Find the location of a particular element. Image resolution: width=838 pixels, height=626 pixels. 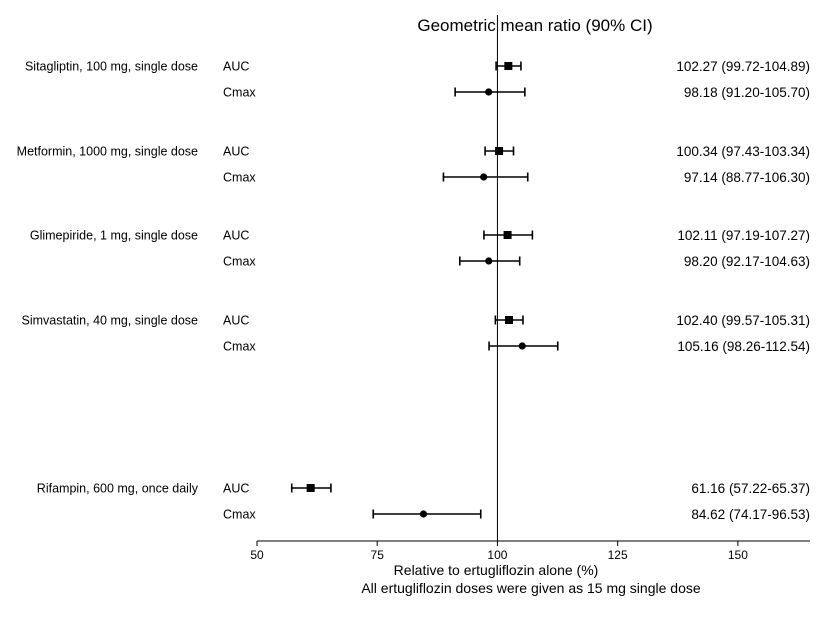

x-tick-label: 100 is located at coordinates (497, 555).